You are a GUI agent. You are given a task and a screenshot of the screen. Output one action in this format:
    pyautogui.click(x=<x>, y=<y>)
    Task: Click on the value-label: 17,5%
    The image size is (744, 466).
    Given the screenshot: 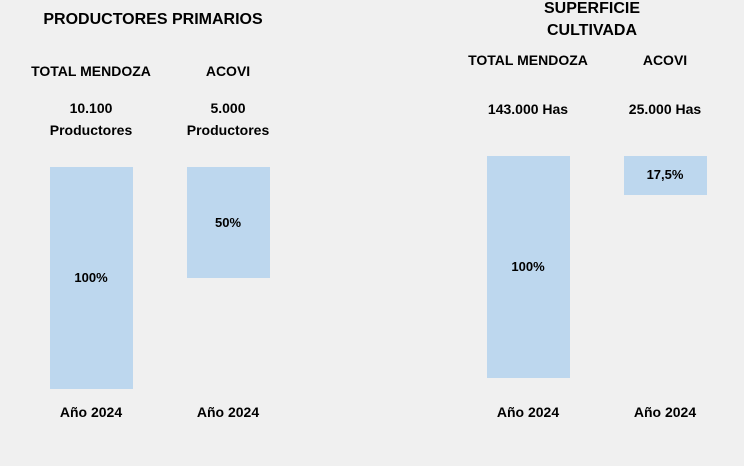 What is the action you would take?
    pyautogui.click(x=665, y=175)
    